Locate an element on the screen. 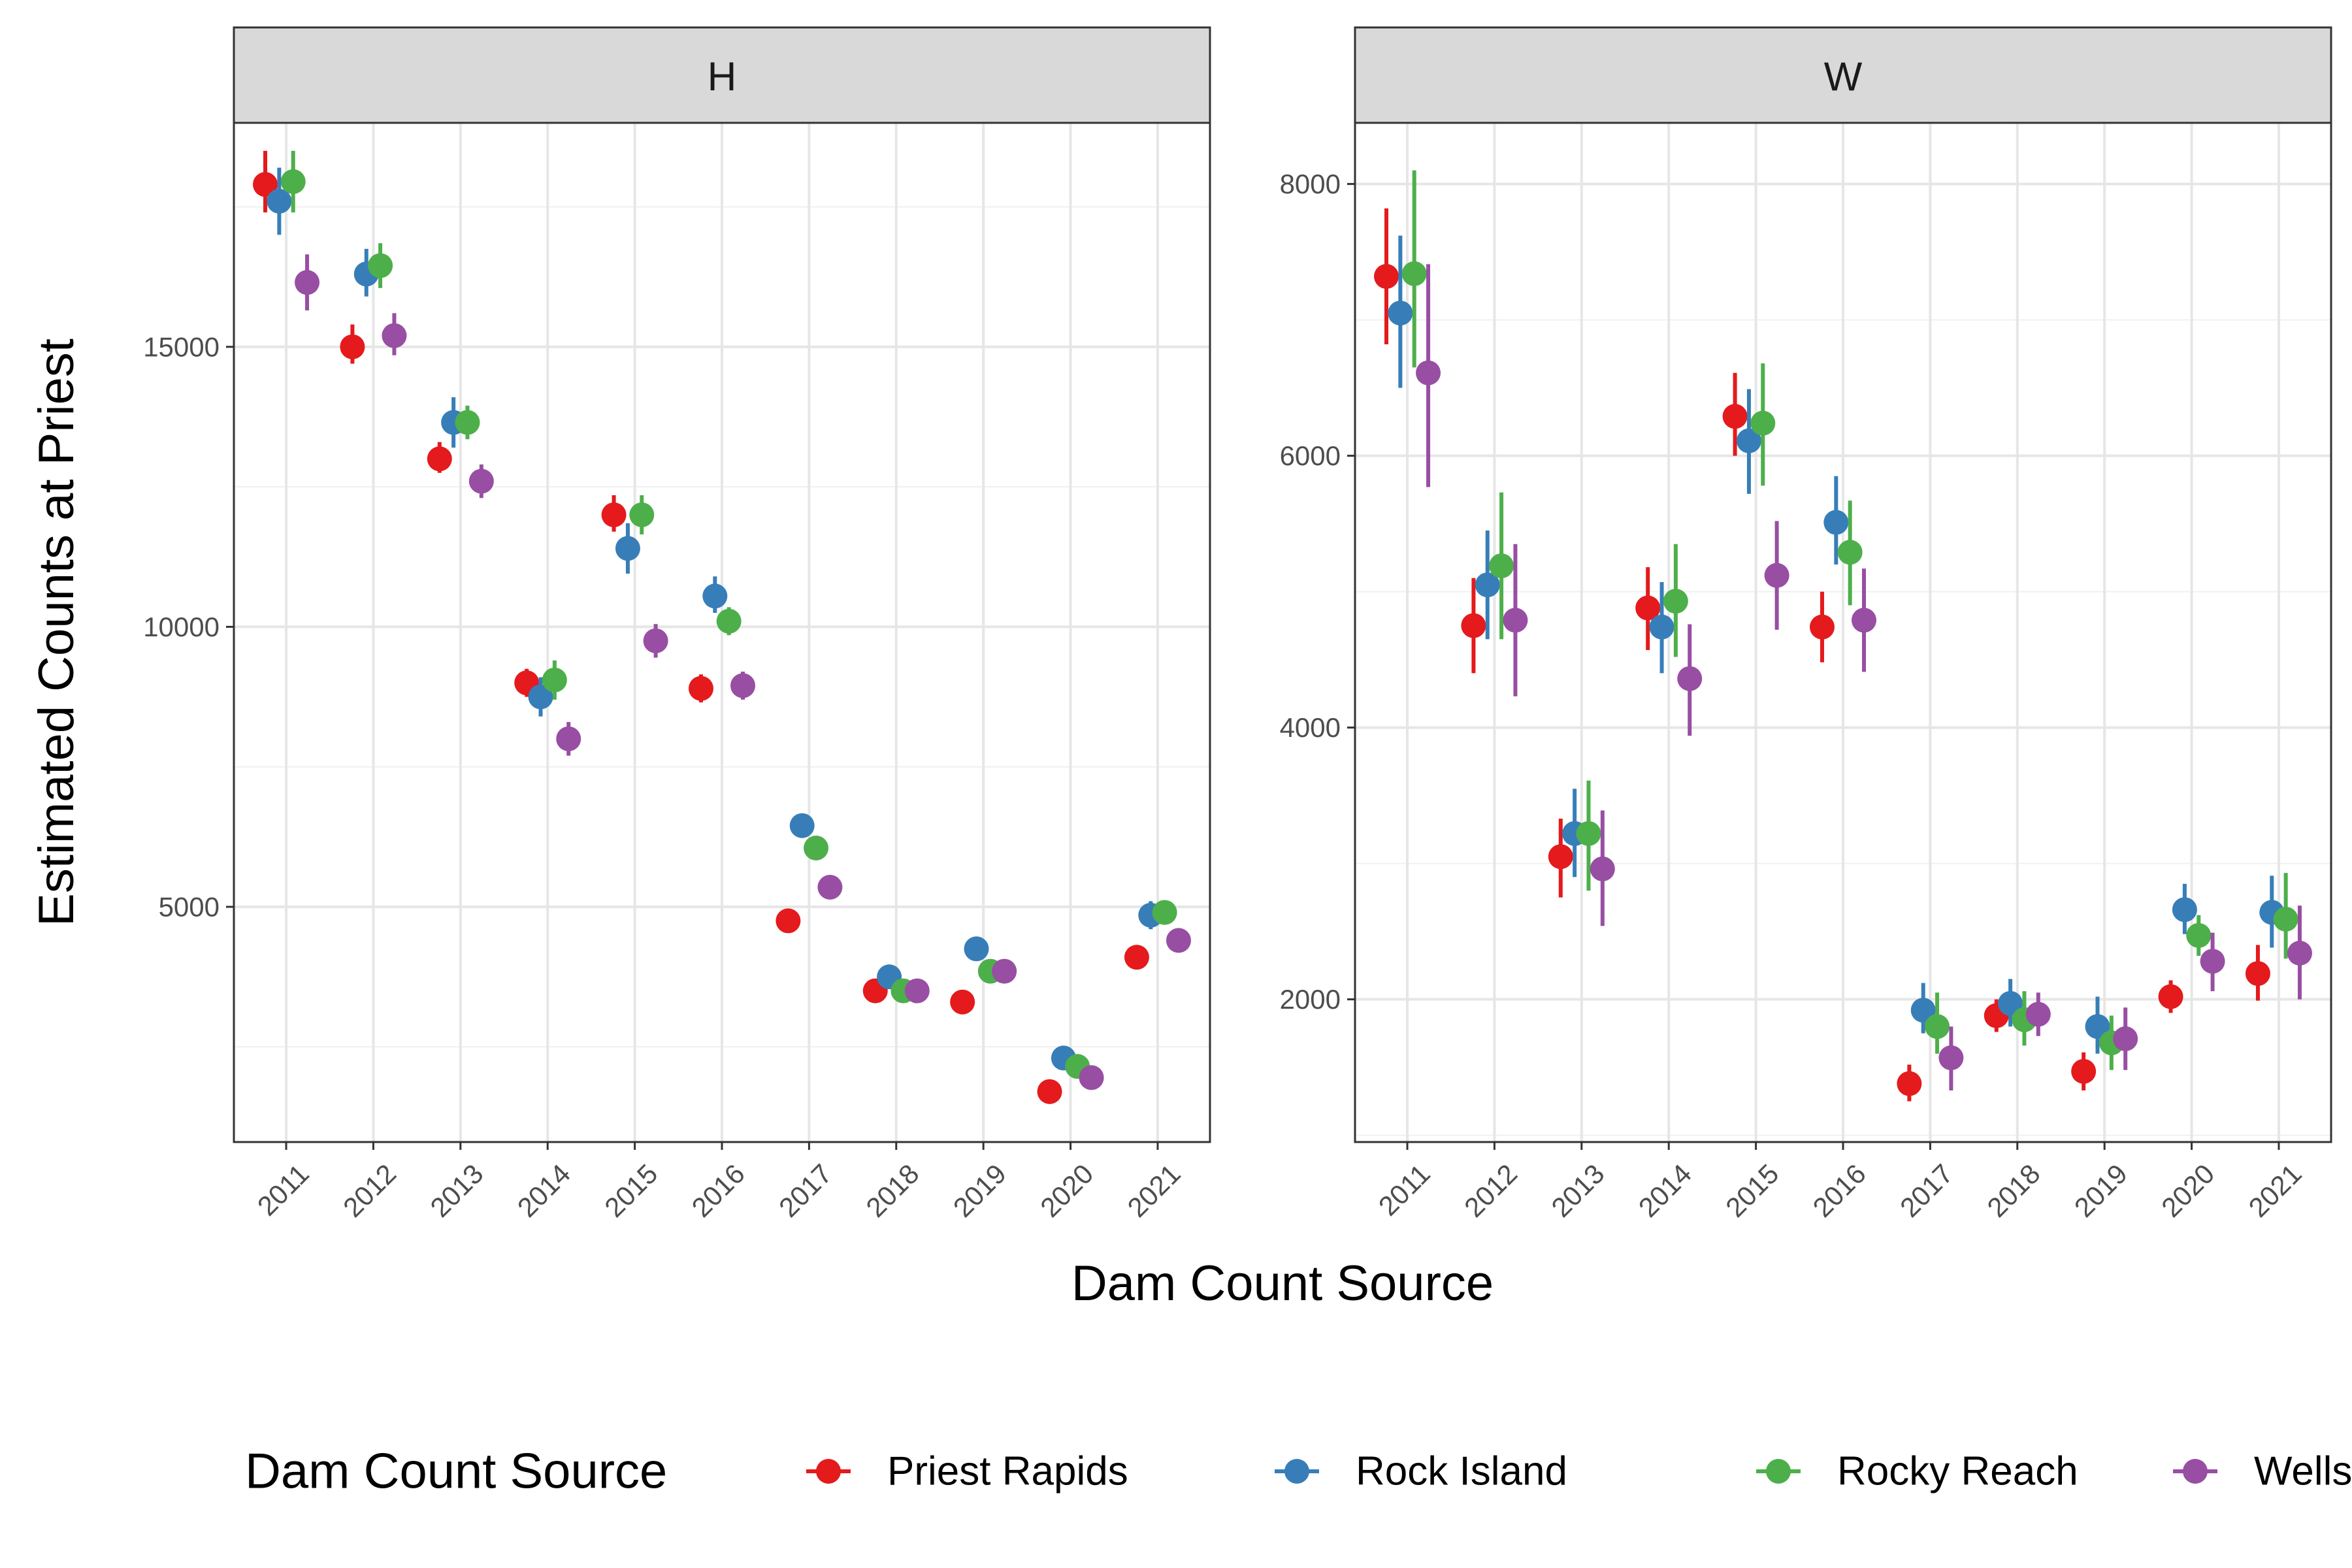 The height and width of the screenshot is (1568, 2352). legend-label-rock-island: Rock Island is located at coordinates (1461, 1471).